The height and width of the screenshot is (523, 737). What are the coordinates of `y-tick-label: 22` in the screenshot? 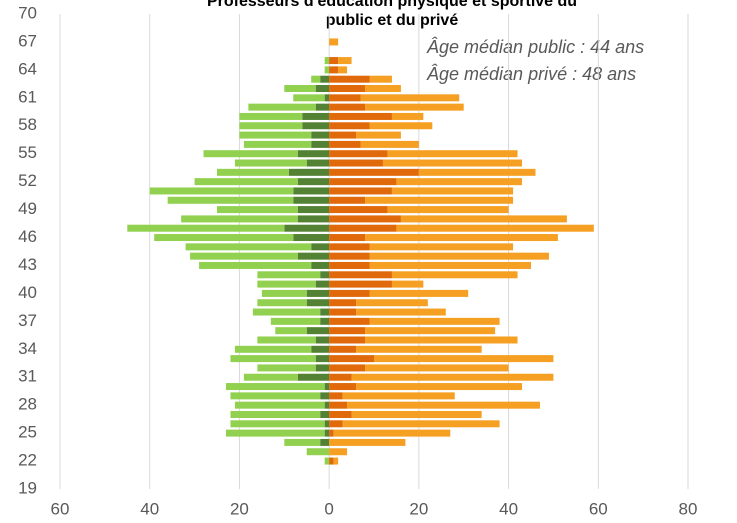 It's located at (27, 460).